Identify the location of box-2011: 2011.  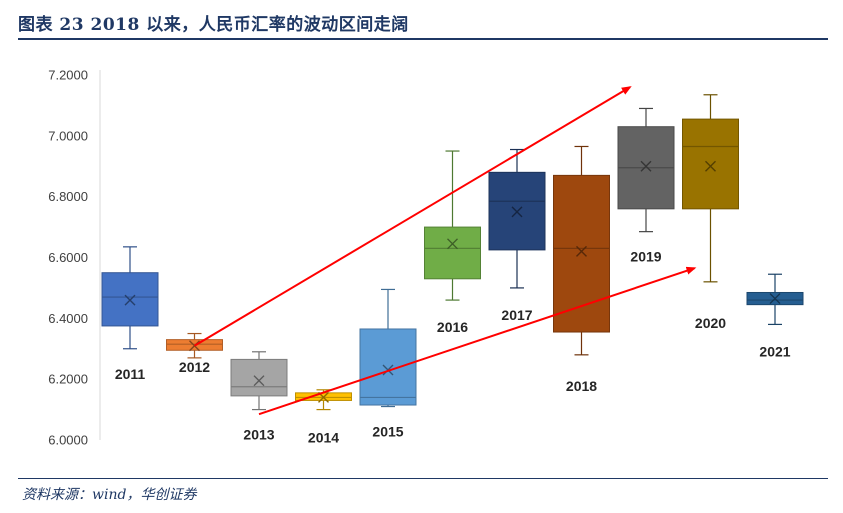
(130, 314).